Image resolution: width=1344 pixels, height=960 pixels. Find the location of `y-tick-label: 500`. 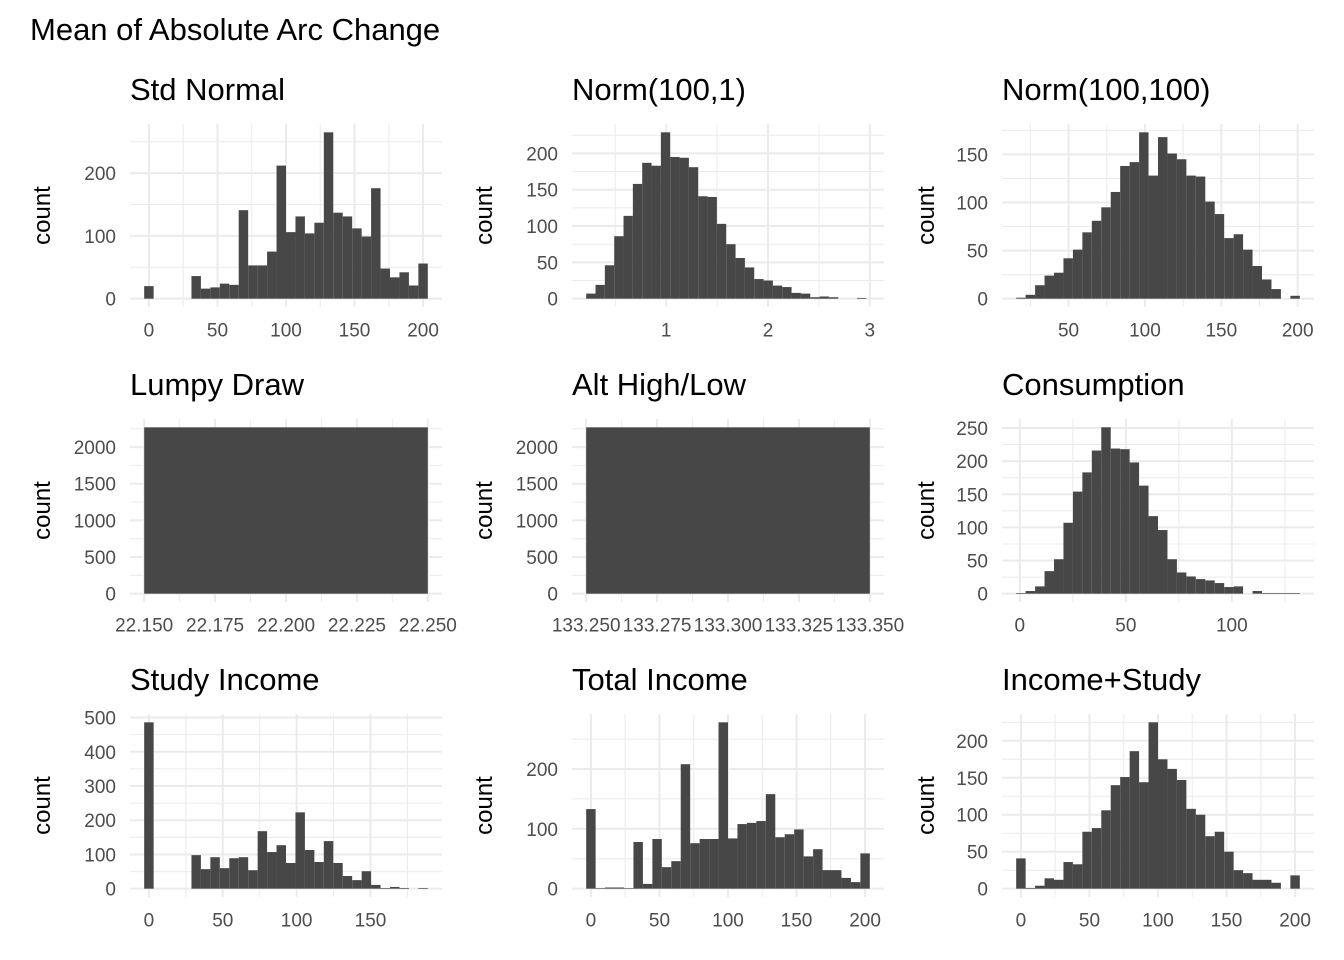

y-tick-label: 500 is located at coordinates (100, 719).